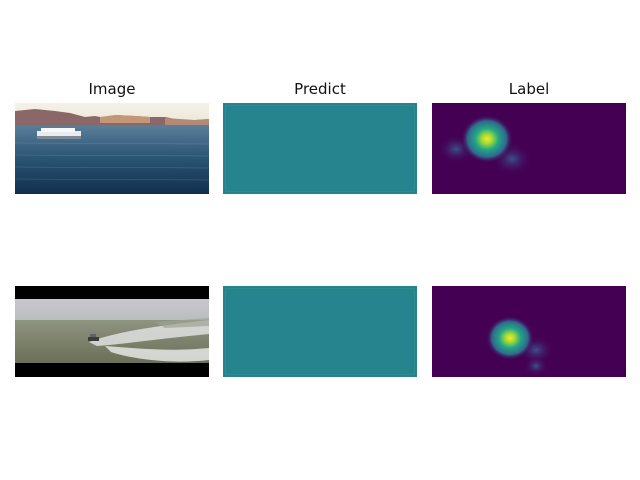 The height and width of the screenshot is (480, 640). What do you see at coordinates (93, 337) in the screenshot?
I see `speedboat-shape` at bounding box center [93, 337].